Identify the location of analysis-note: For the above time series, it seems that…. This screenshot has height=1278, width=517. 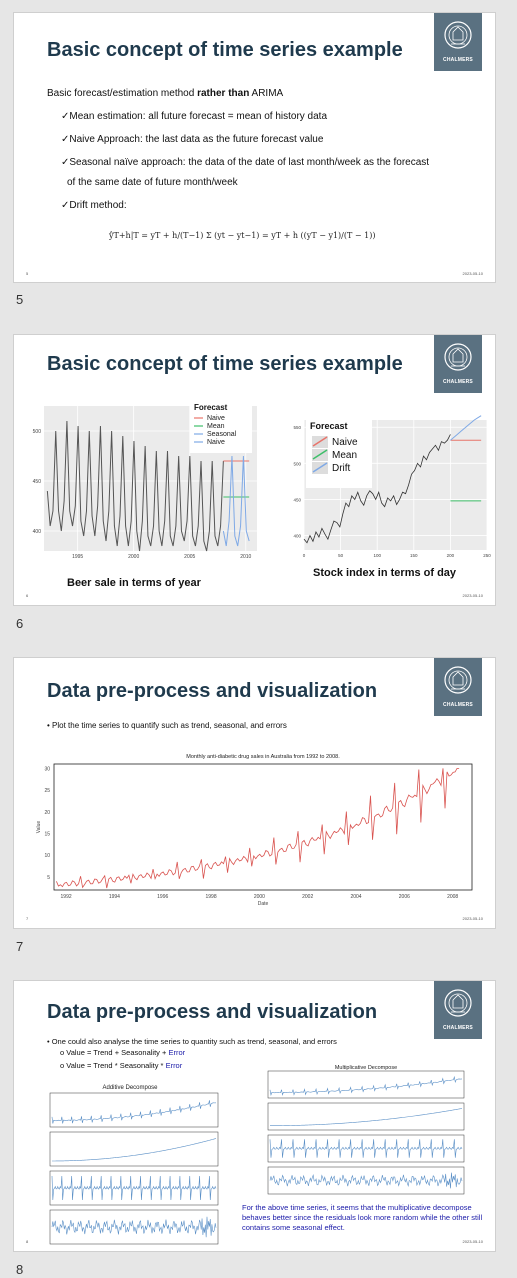
(362, 1217).